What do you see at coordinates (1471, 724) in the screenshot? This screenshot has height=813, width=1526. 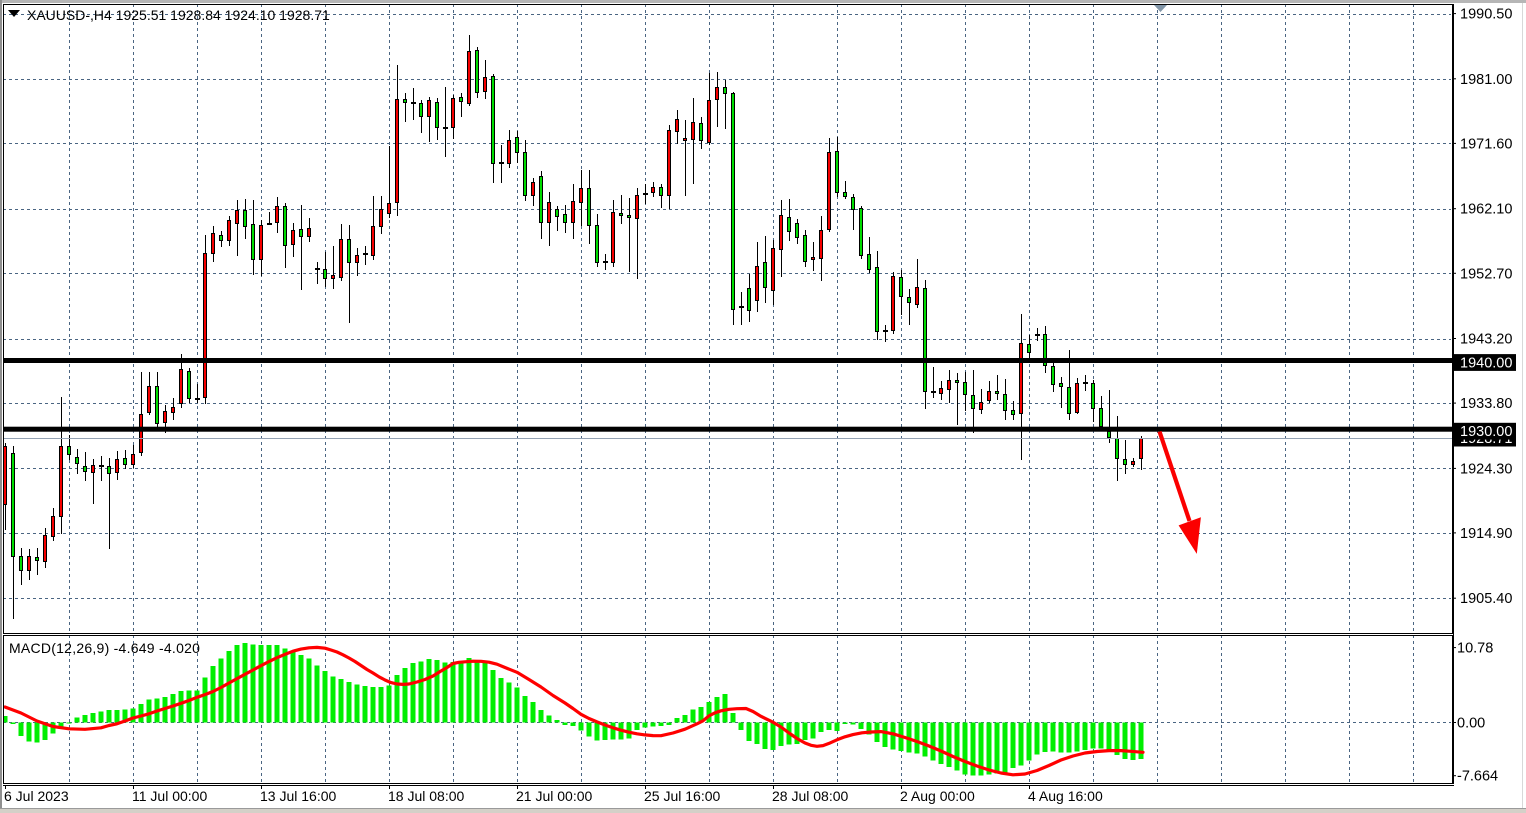 I see `svg-text: 0.00` at bounding box center [1471, 724].